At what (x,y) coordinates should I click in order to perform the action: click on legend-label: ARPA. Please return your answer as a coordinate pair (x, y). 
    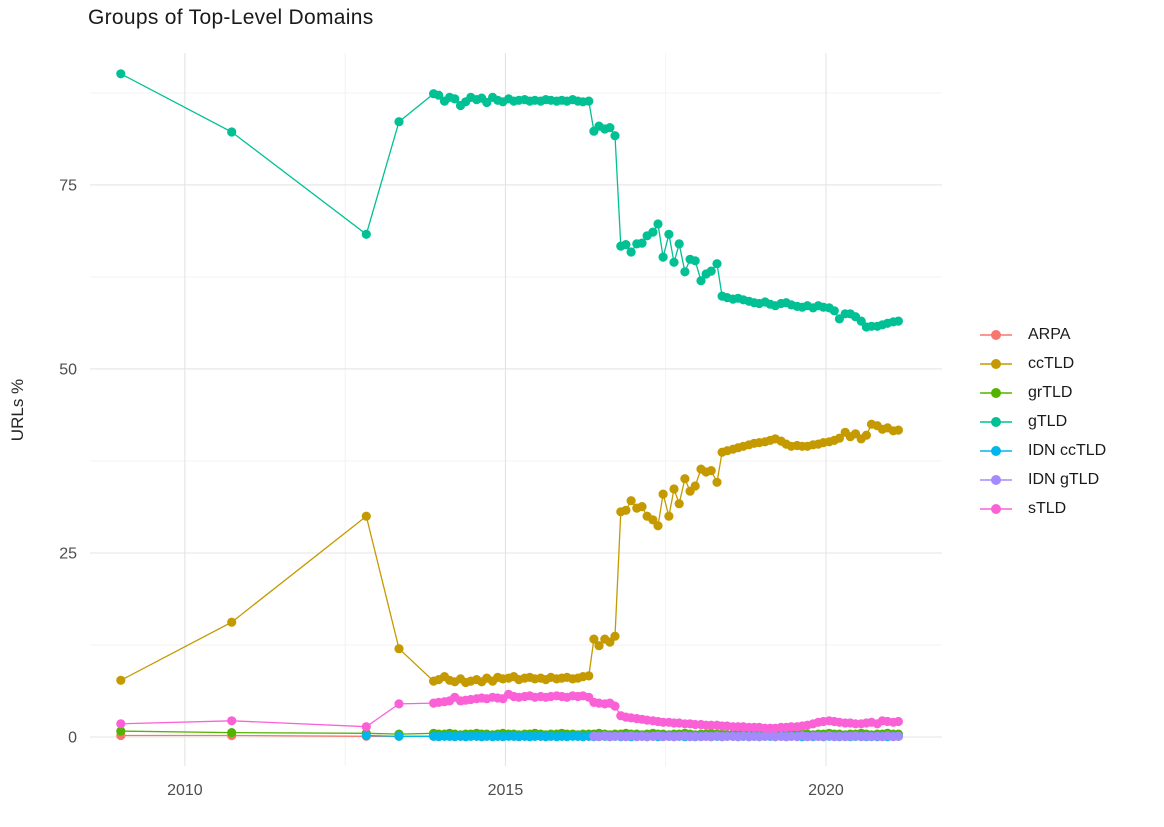
    Looking at the image, I should click on (1049, 334).